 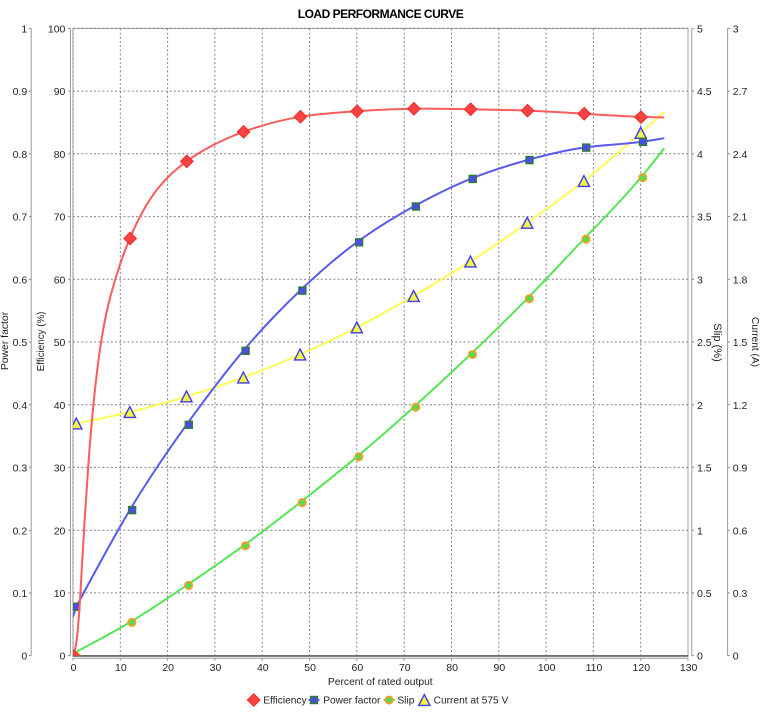 What do you see at coordinates (700, 155) in the screenshot?
I see `svg-text: 4` at bounding box center [700, 155].